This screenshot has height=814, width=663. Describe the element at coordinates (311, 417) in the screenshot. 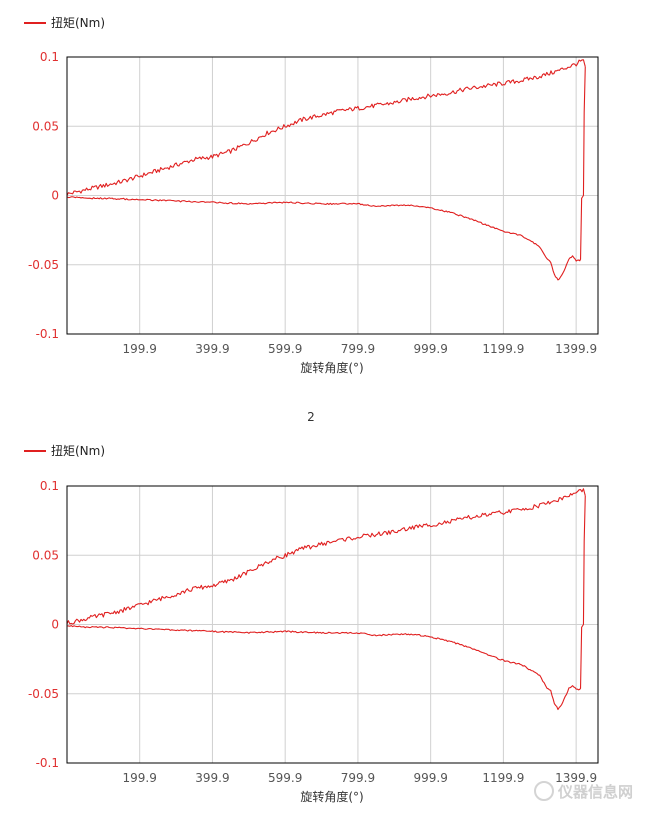

I see `chart-separator-label: 2` at that location.